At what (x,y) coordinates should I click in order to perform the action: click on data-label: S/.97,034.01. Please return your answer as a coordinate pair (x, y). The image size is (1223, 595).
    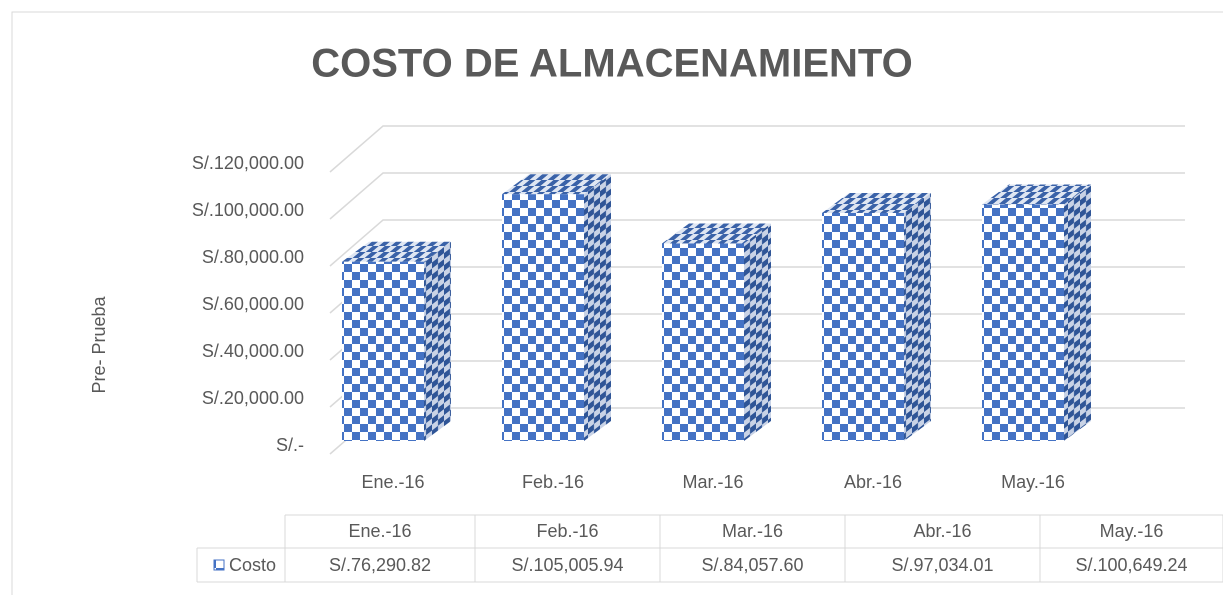
    Looking at the image, I should click on (942, 565).